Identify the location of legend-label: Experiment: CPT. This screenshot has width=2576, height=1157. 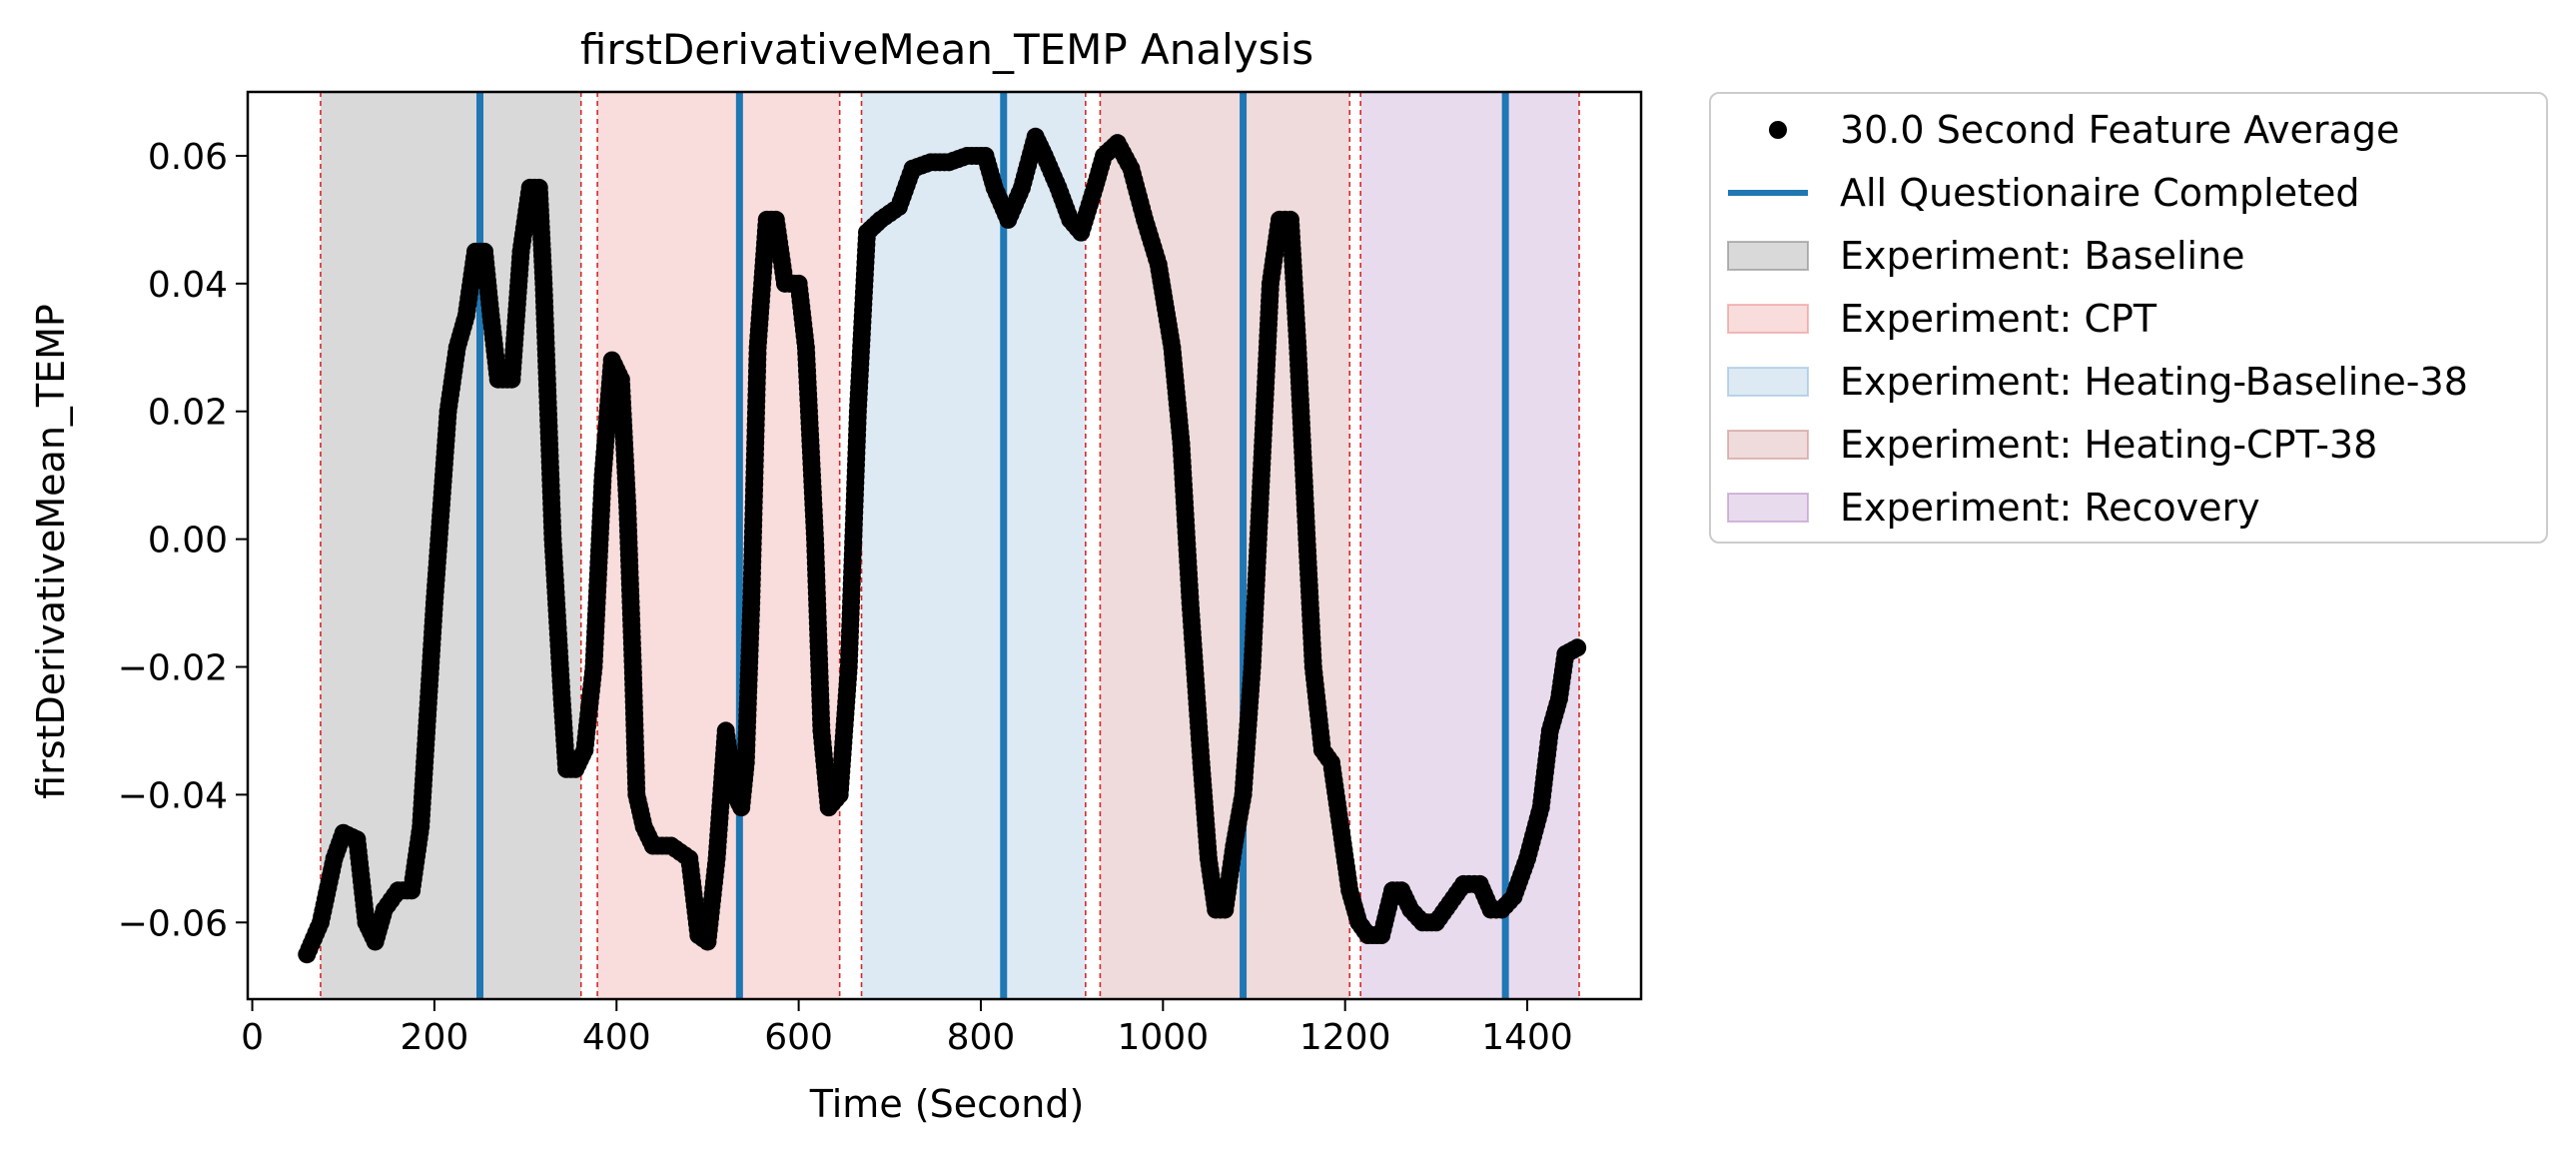
(1999, 319).